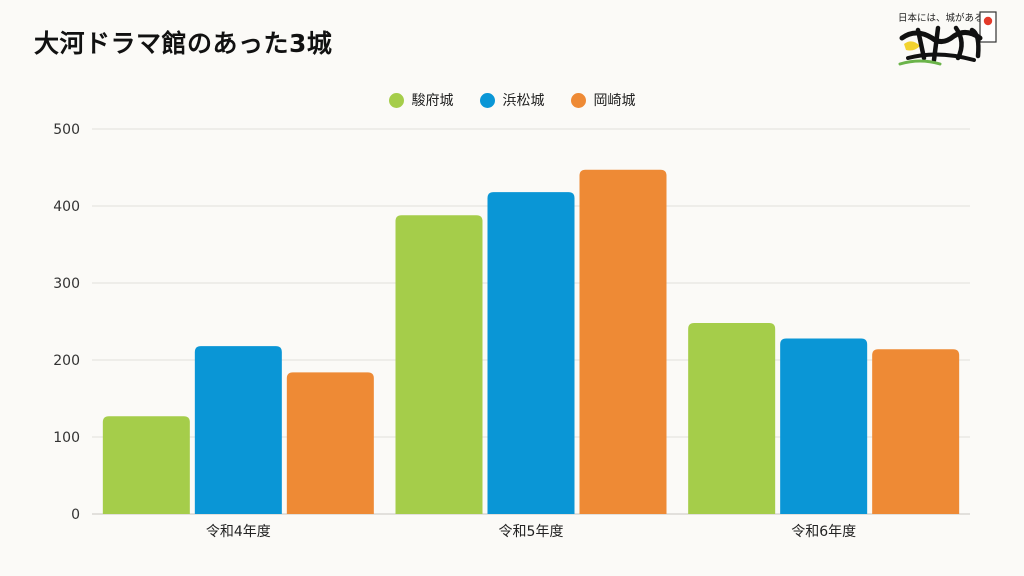 The width and height of the screenshot is (1024, 576). I want to click on y-tick-label: 200, so click(66, 361).